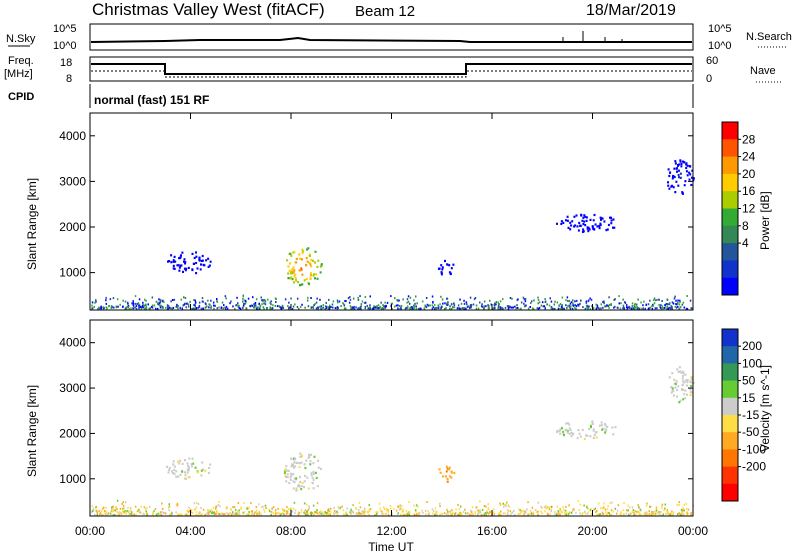 This screenshot has width=800, height=554. I want to click on y-tick-label: 1000, so click(72, 273).